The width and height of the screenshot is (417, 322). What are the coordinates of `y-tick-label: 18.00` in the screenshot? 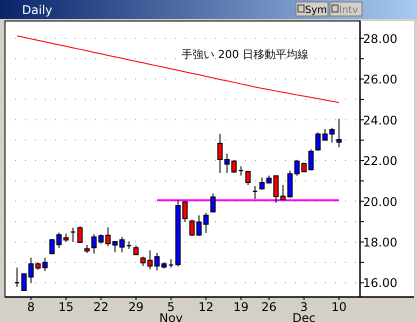 It's located at (380, 243).